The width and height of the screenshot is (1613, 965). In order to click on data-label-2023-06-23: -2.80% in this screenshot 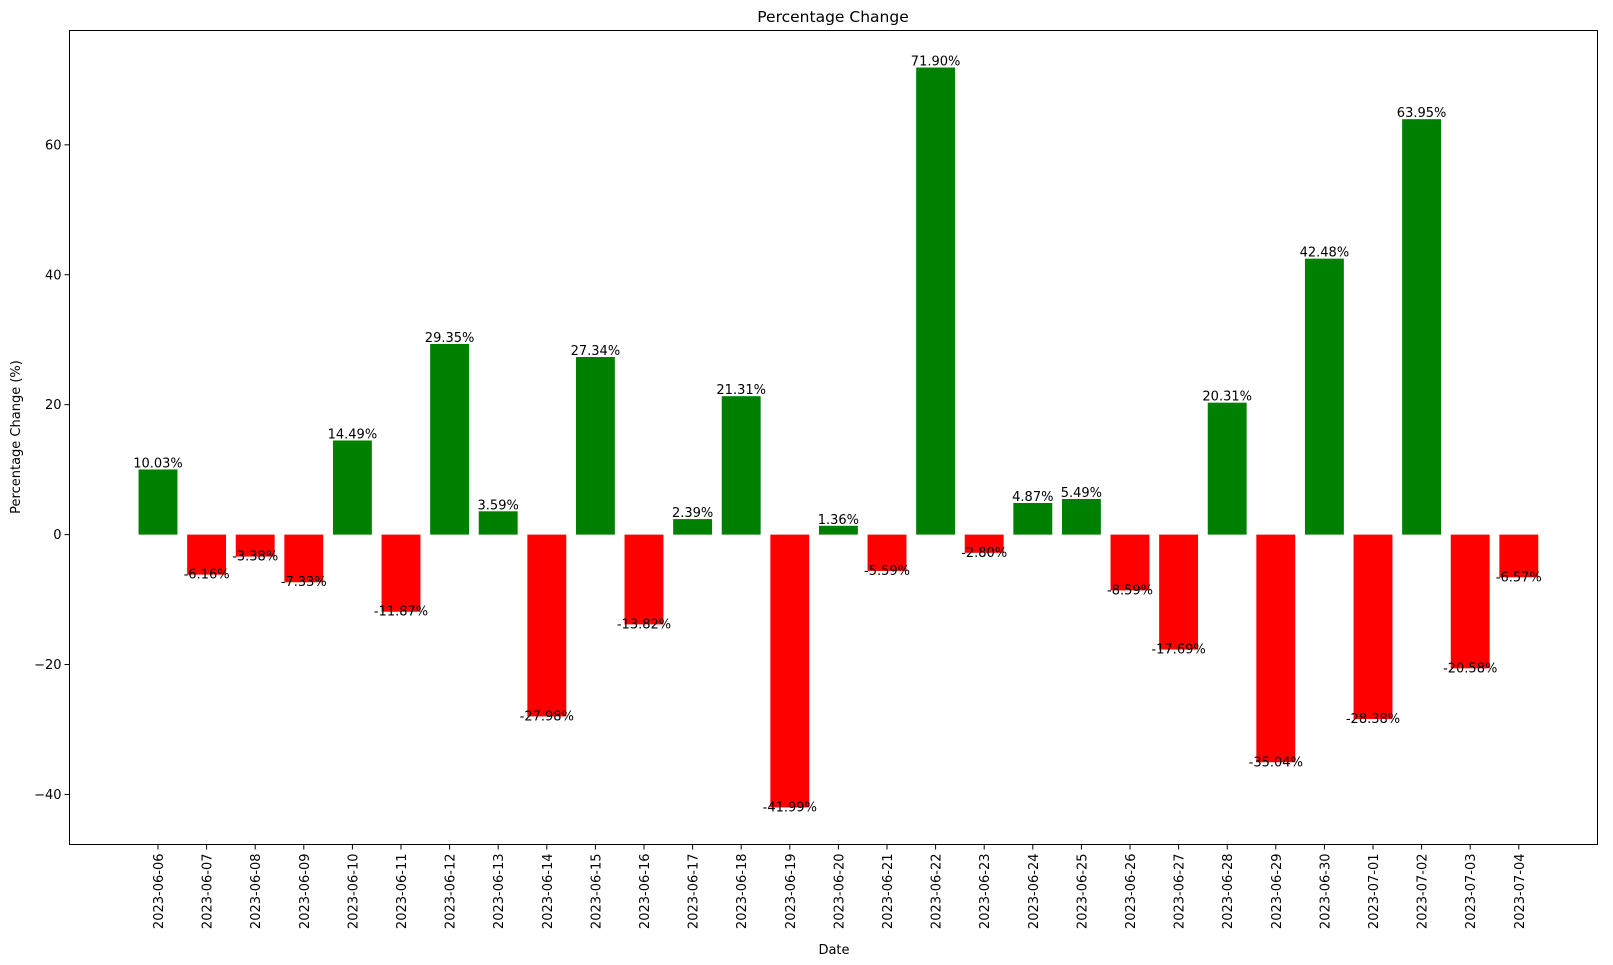, I will do `click(984, 553)`.